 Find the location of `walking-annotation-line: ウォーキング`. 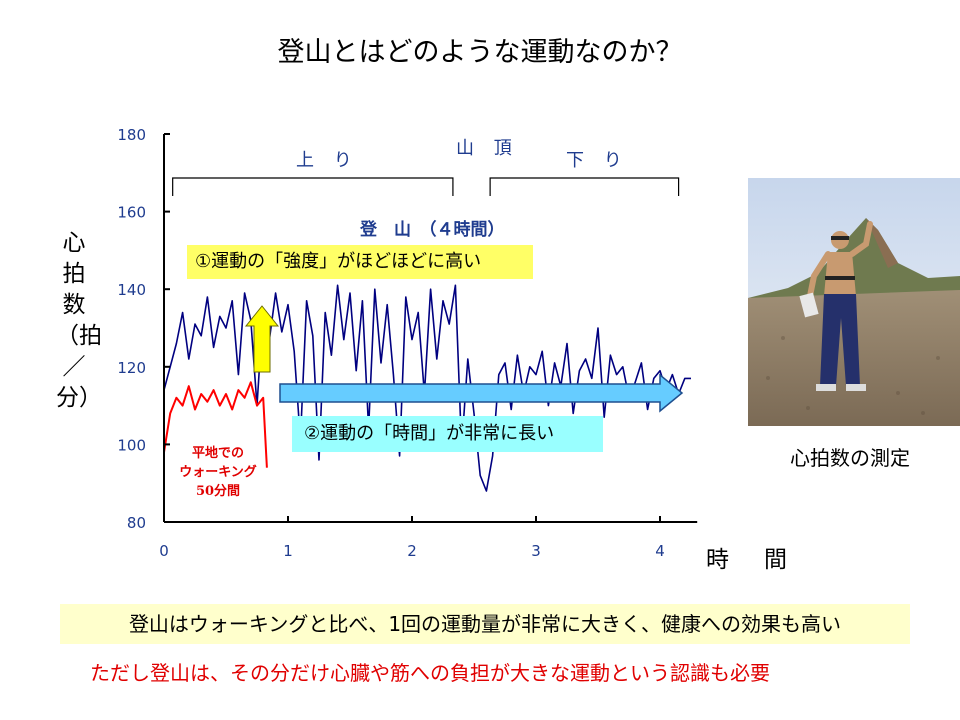

walking-annotation-line: ウォーキング is located at coordinates (218, 472).